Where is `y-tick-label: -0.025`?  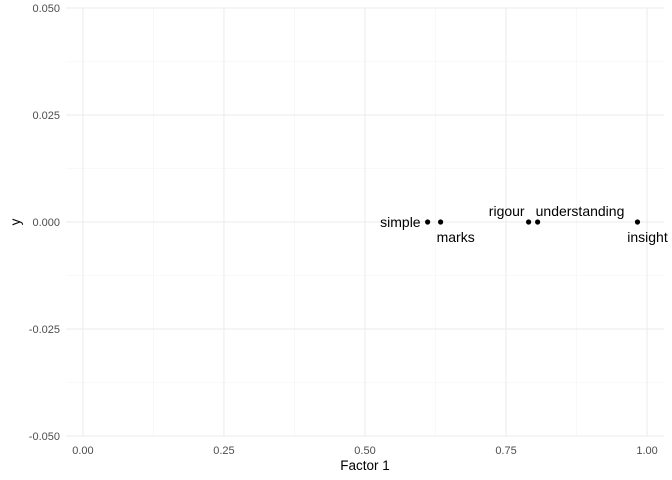
y-tick-label: -0.025 is located at coordinates (44, 330).